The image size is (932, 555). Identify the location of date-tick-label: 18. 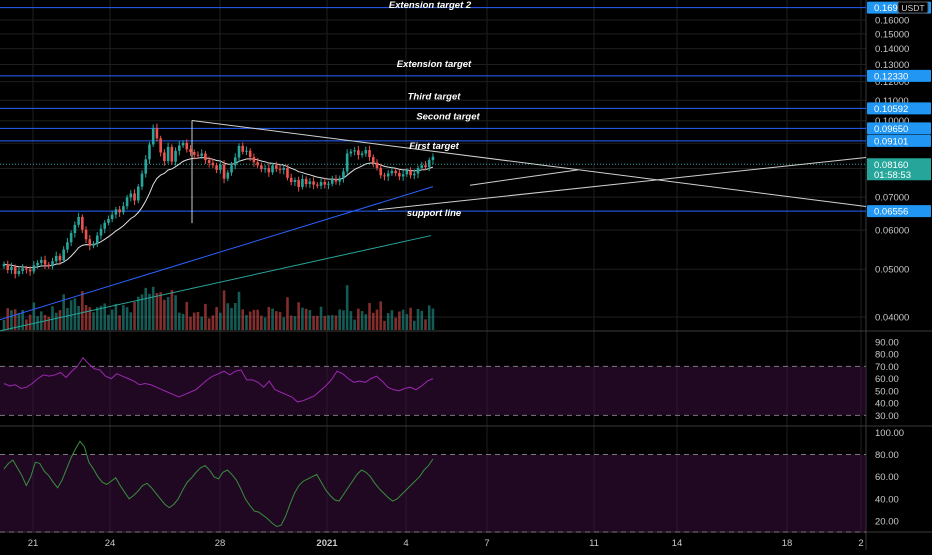
(787, 543).